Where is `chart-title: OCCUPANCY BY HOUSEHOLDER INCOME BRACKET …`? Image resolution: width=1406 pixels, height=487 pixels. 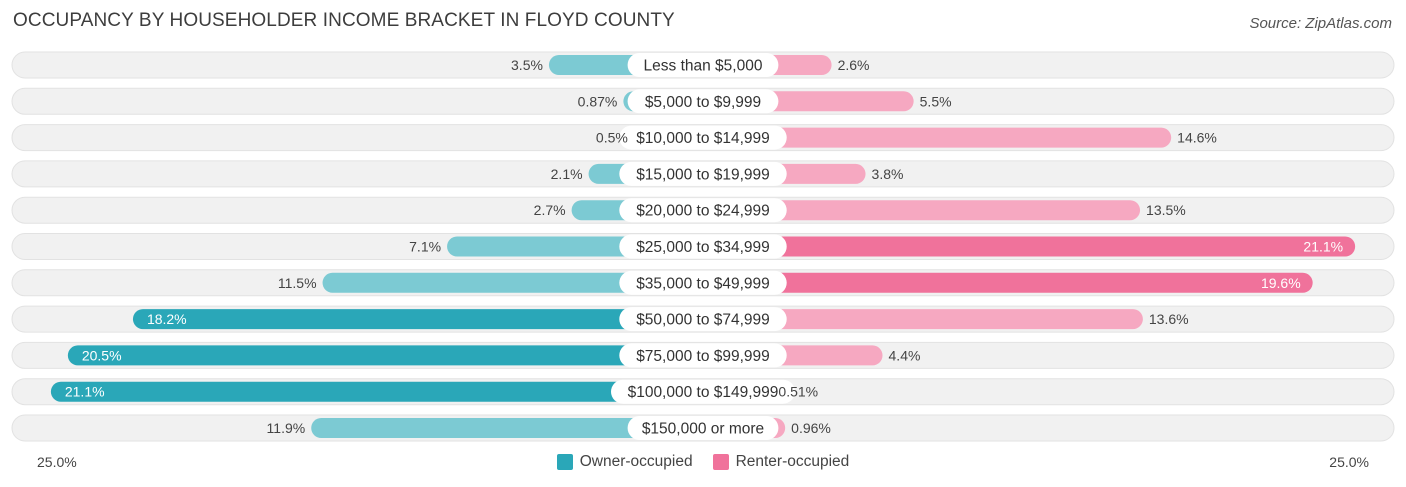 chart-title: OCCUPANCY BY HOUSEHOLDER INCOME BRACKET … is located at coordinates (344, 20).